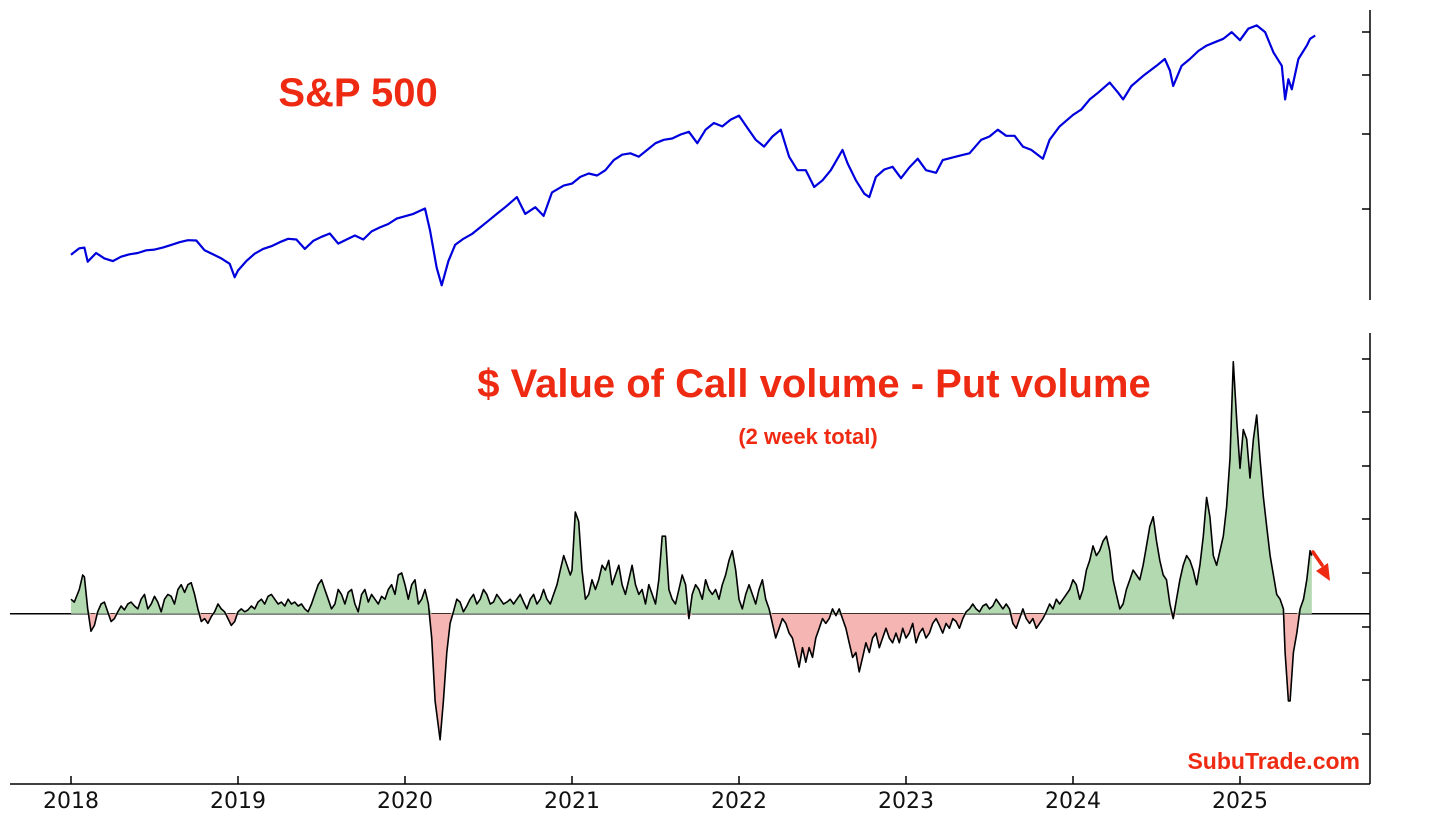 Image resolution: width=1456 pixels, height=822 pixels. I want to click on subutrade-watermark: SubuTrade.com, so click(1273, 761).